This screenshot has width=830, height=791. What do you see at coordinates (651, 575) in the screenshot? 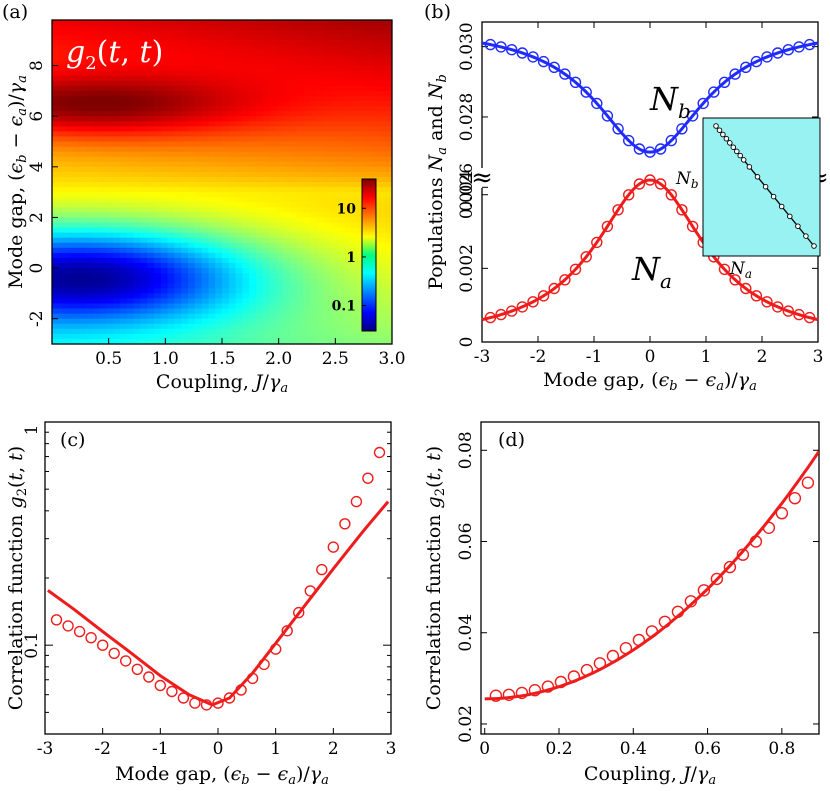
I see `theory-line` at bounding box center [651, 575].